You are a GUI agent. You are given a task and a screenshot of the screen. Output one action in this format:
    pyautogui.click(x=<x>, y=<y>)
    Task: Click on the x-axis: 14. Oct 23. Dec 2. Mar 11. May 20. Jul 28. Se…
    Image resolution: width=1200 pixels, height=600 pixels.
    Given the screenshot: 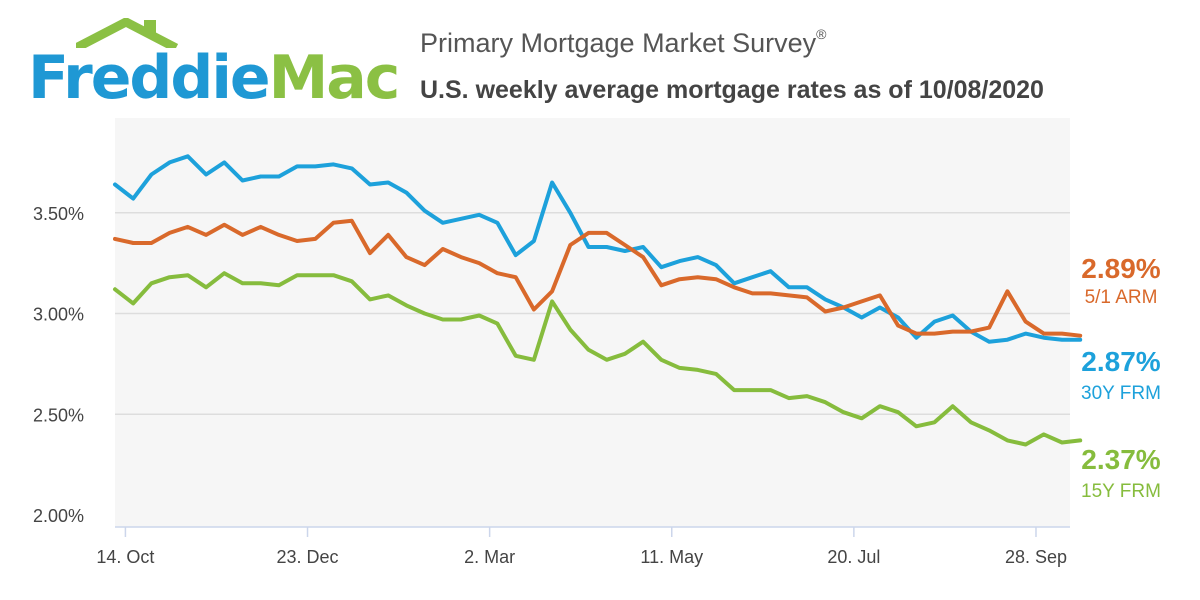 What is the action you would take?
    pyautogui.click(x=583, y=546)
    